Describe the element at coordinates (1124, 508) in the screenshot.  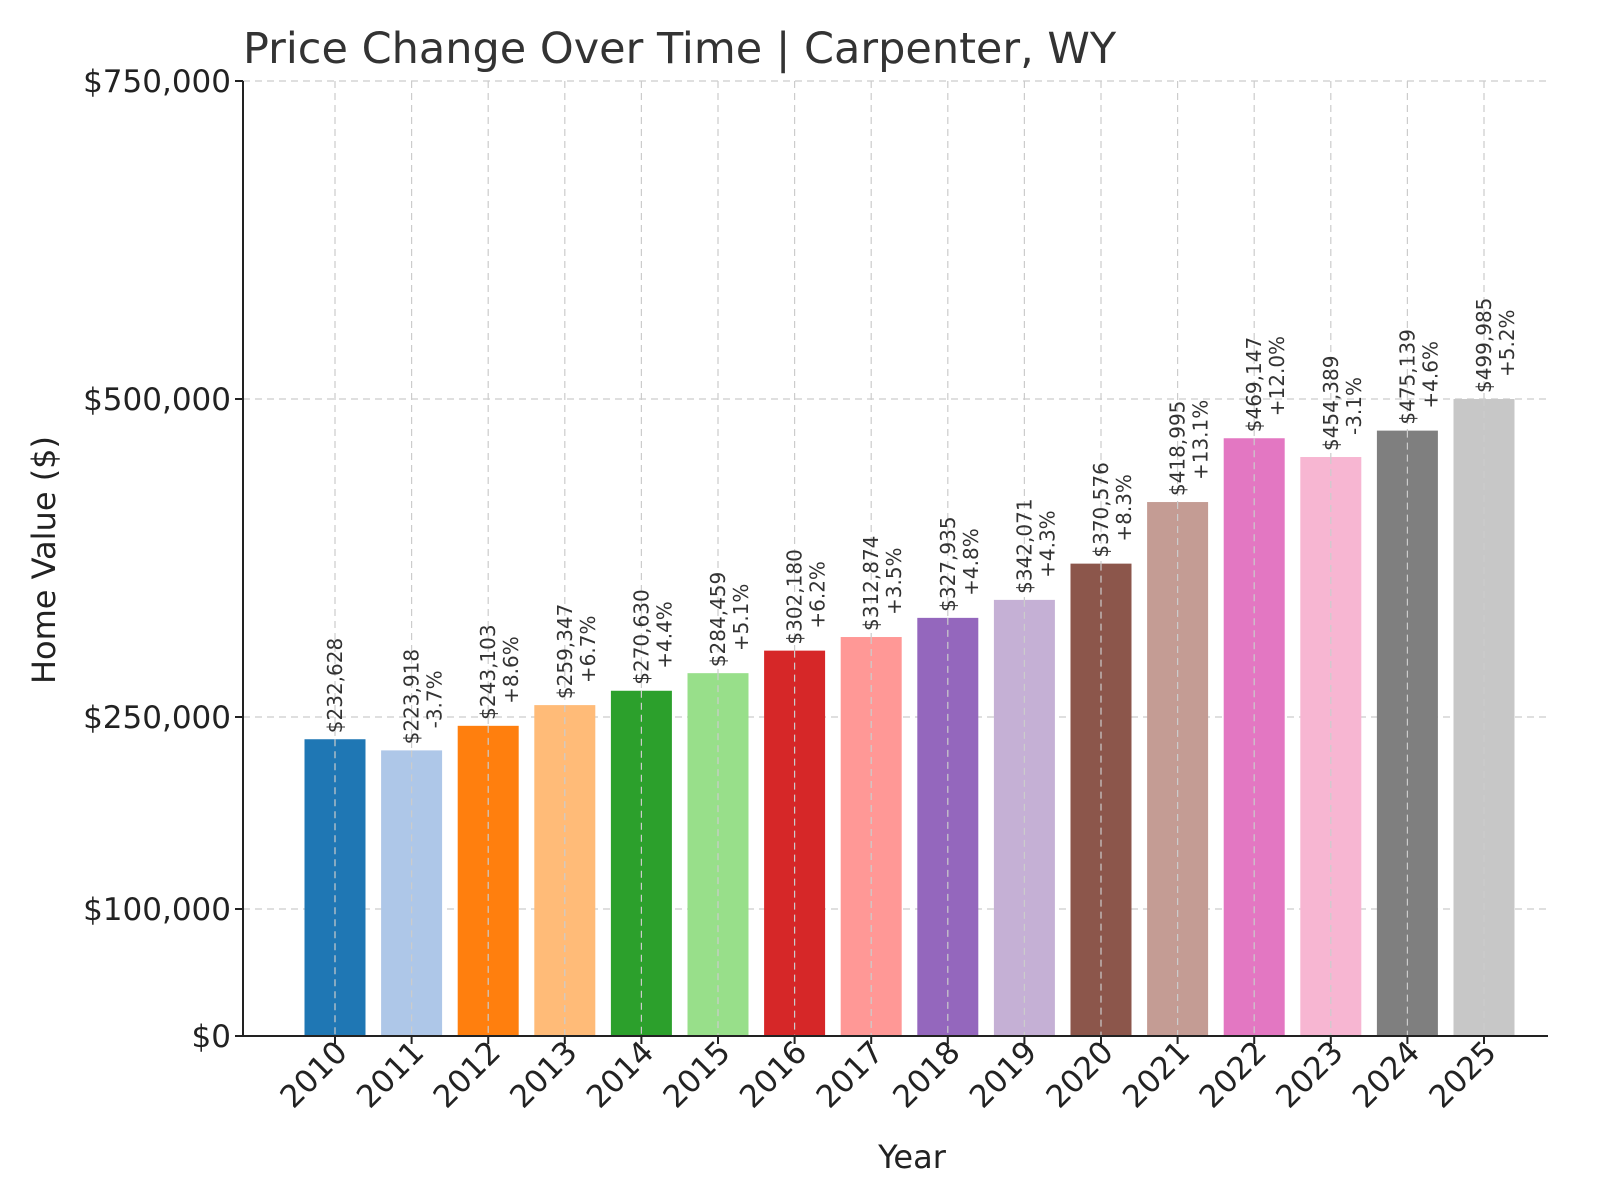
I see `change-label: +8.3%` at that location.